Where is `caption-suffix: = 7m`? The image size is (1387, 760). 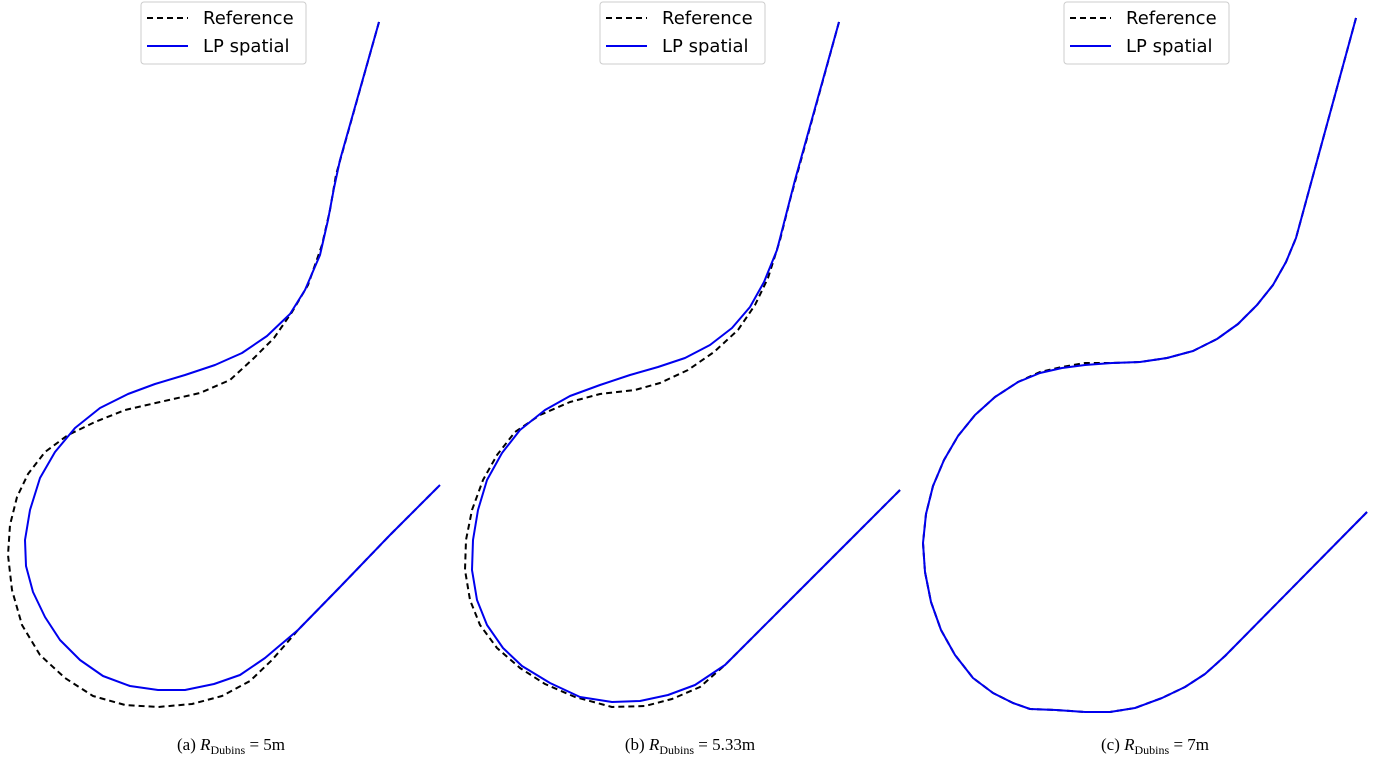
caption-suffix: = 7m is located at coordinates (1189, 744).